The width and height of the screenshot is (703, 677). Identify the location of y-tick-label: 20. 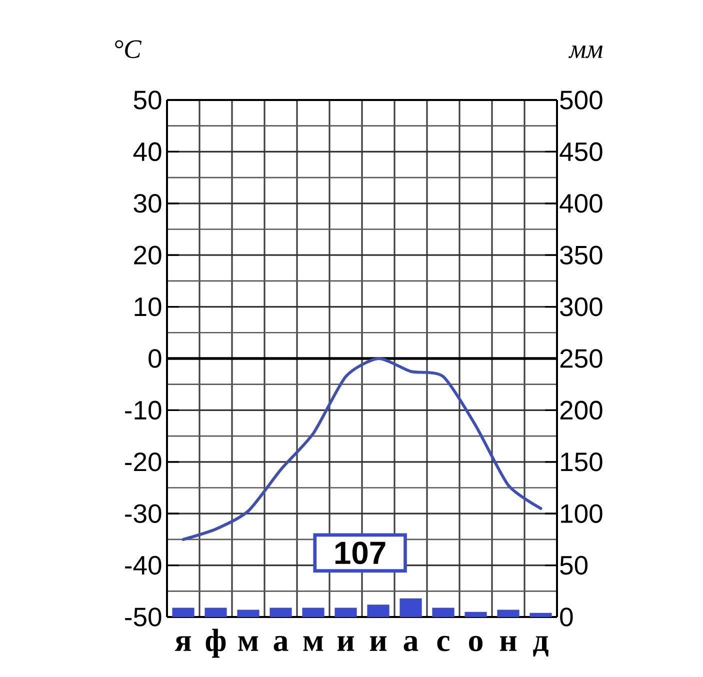
(148, 255).